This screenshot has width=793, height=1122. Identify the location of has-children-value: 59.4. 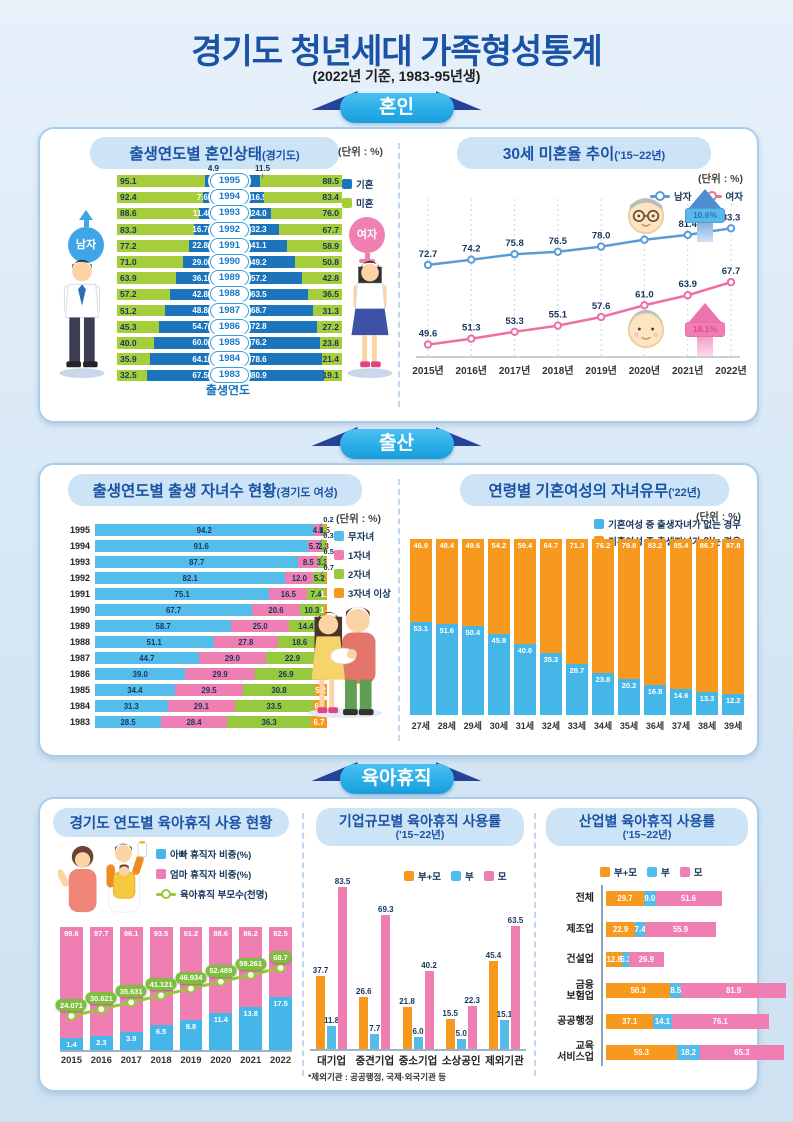
(525, 545).